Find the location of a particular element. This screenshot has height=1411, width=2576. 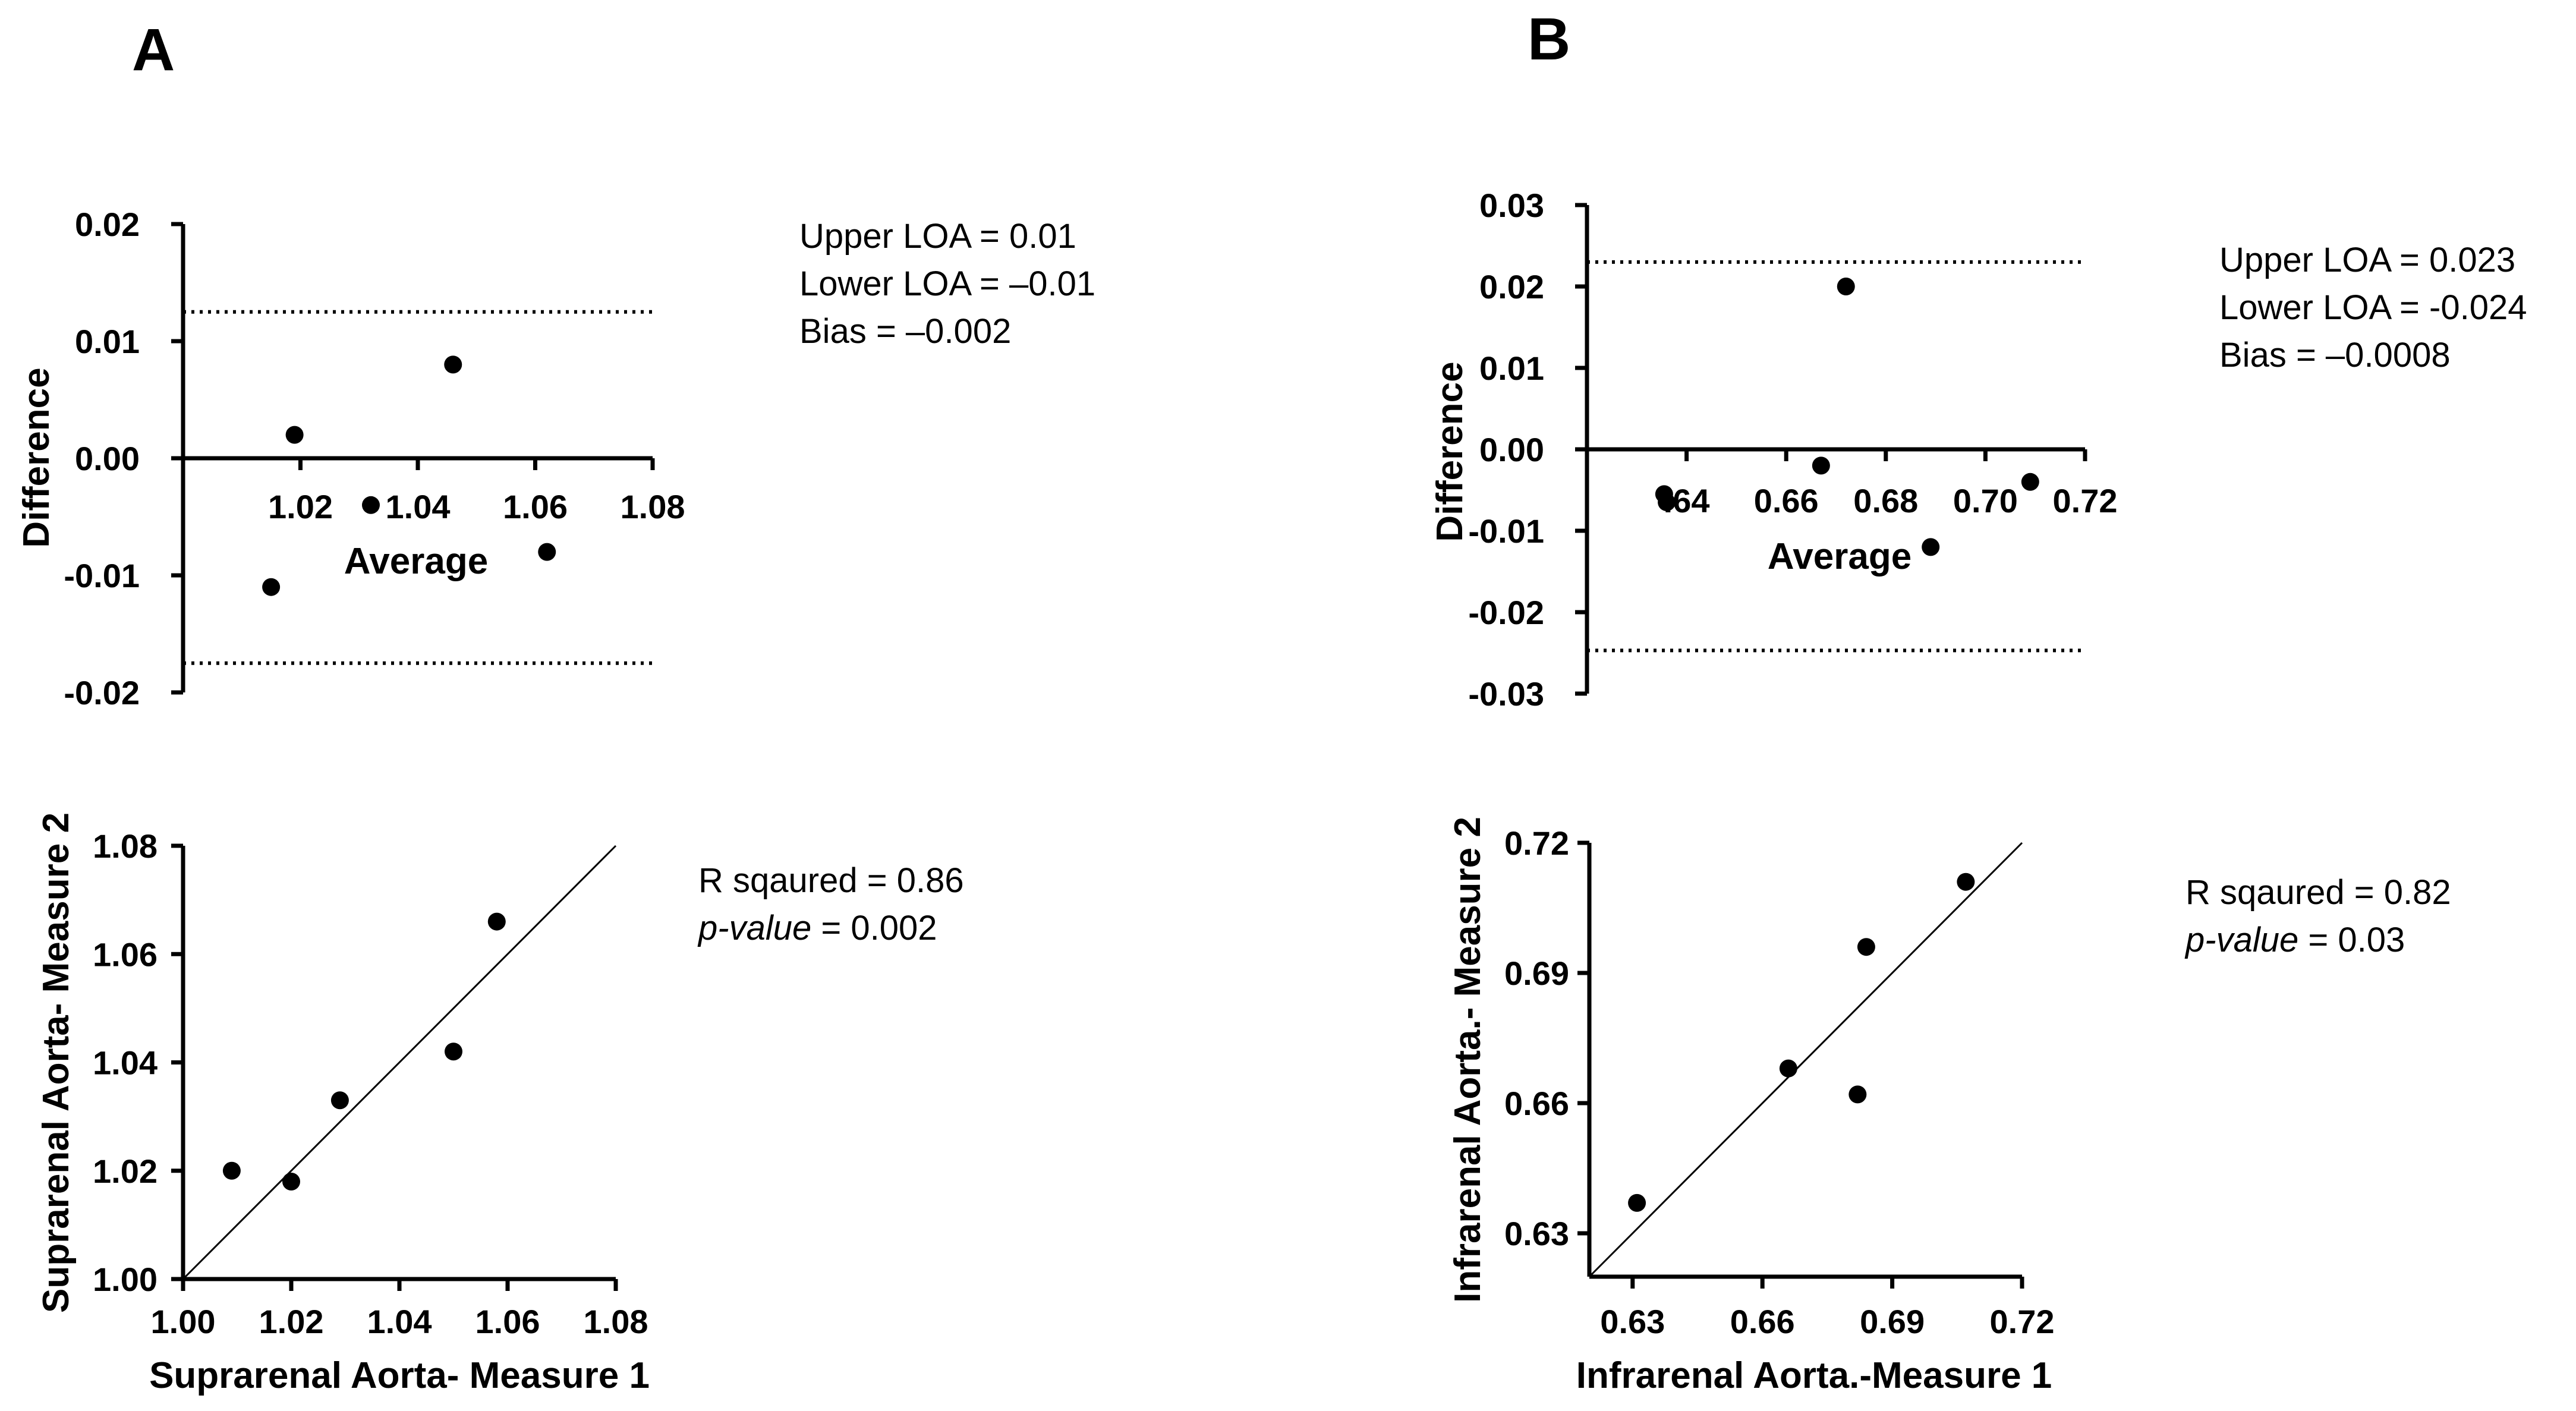

y-tick-label: 0.69 is located at coordinates (1536, 973).